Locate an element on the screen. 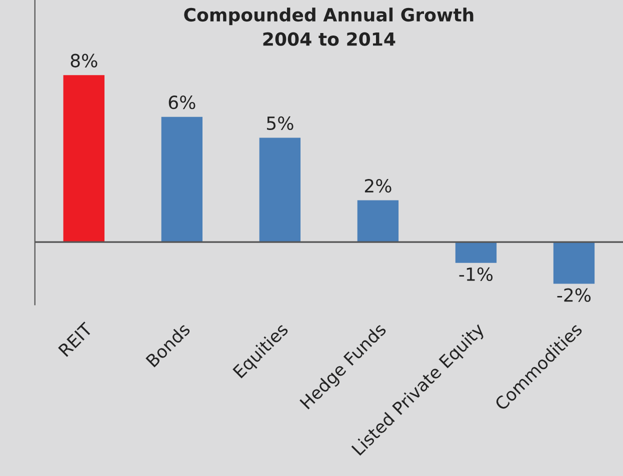 This screenshot has height=476, width=623. data-label: 5% is located at coordinates (280, 123).